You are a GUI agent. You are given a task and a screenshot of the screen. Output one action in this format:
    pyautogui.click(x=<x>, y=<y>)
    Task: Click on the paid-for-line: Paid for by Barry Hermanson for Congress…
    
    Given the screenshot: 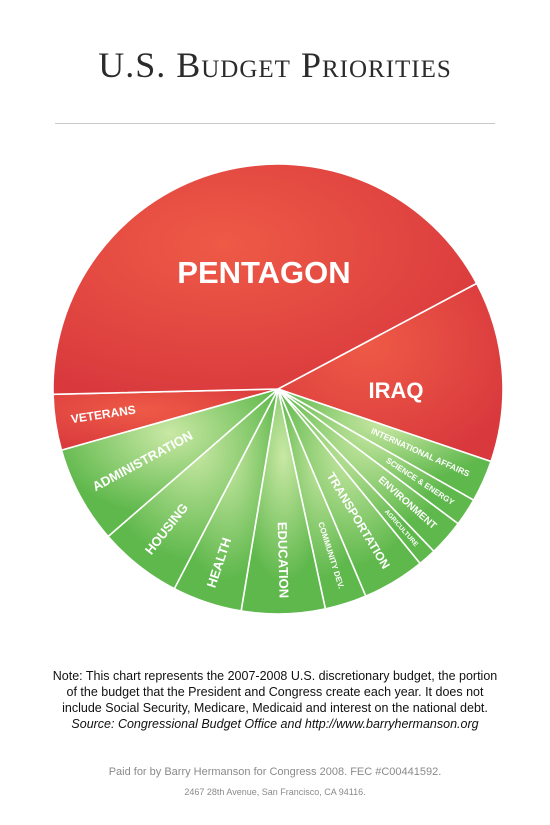 What is the action you would take?
    pyautogui.click(x=275, y=772)
    